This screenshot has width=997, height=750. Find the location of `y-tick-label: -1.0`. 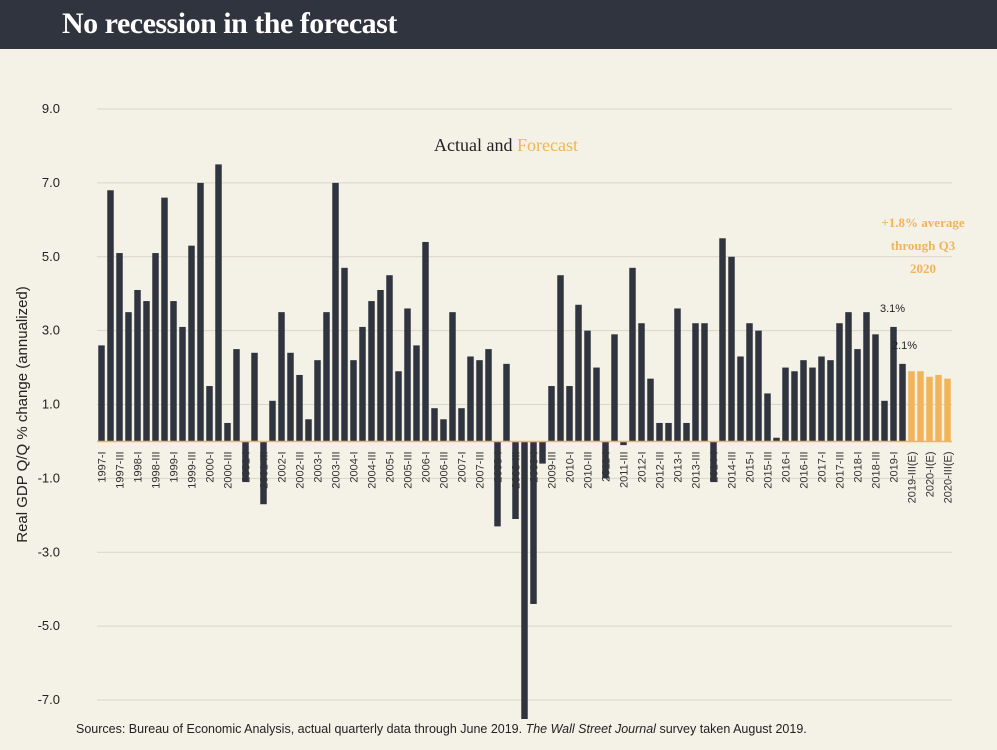

y-tick-label: -1.0 is located at coordinates (49, 477).